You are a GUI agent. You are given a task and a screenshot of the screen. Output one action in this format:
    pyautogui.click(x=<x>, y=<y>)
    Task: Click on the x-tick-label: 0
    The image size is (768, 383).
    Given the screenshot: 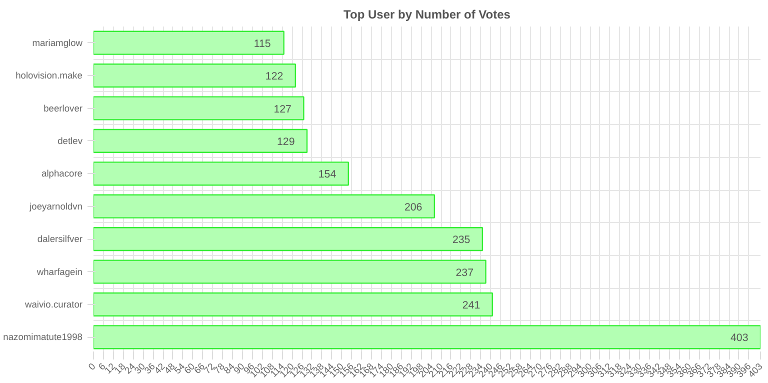 What is the action you would take?
    pyautogui.click(x=92, y=366)
    